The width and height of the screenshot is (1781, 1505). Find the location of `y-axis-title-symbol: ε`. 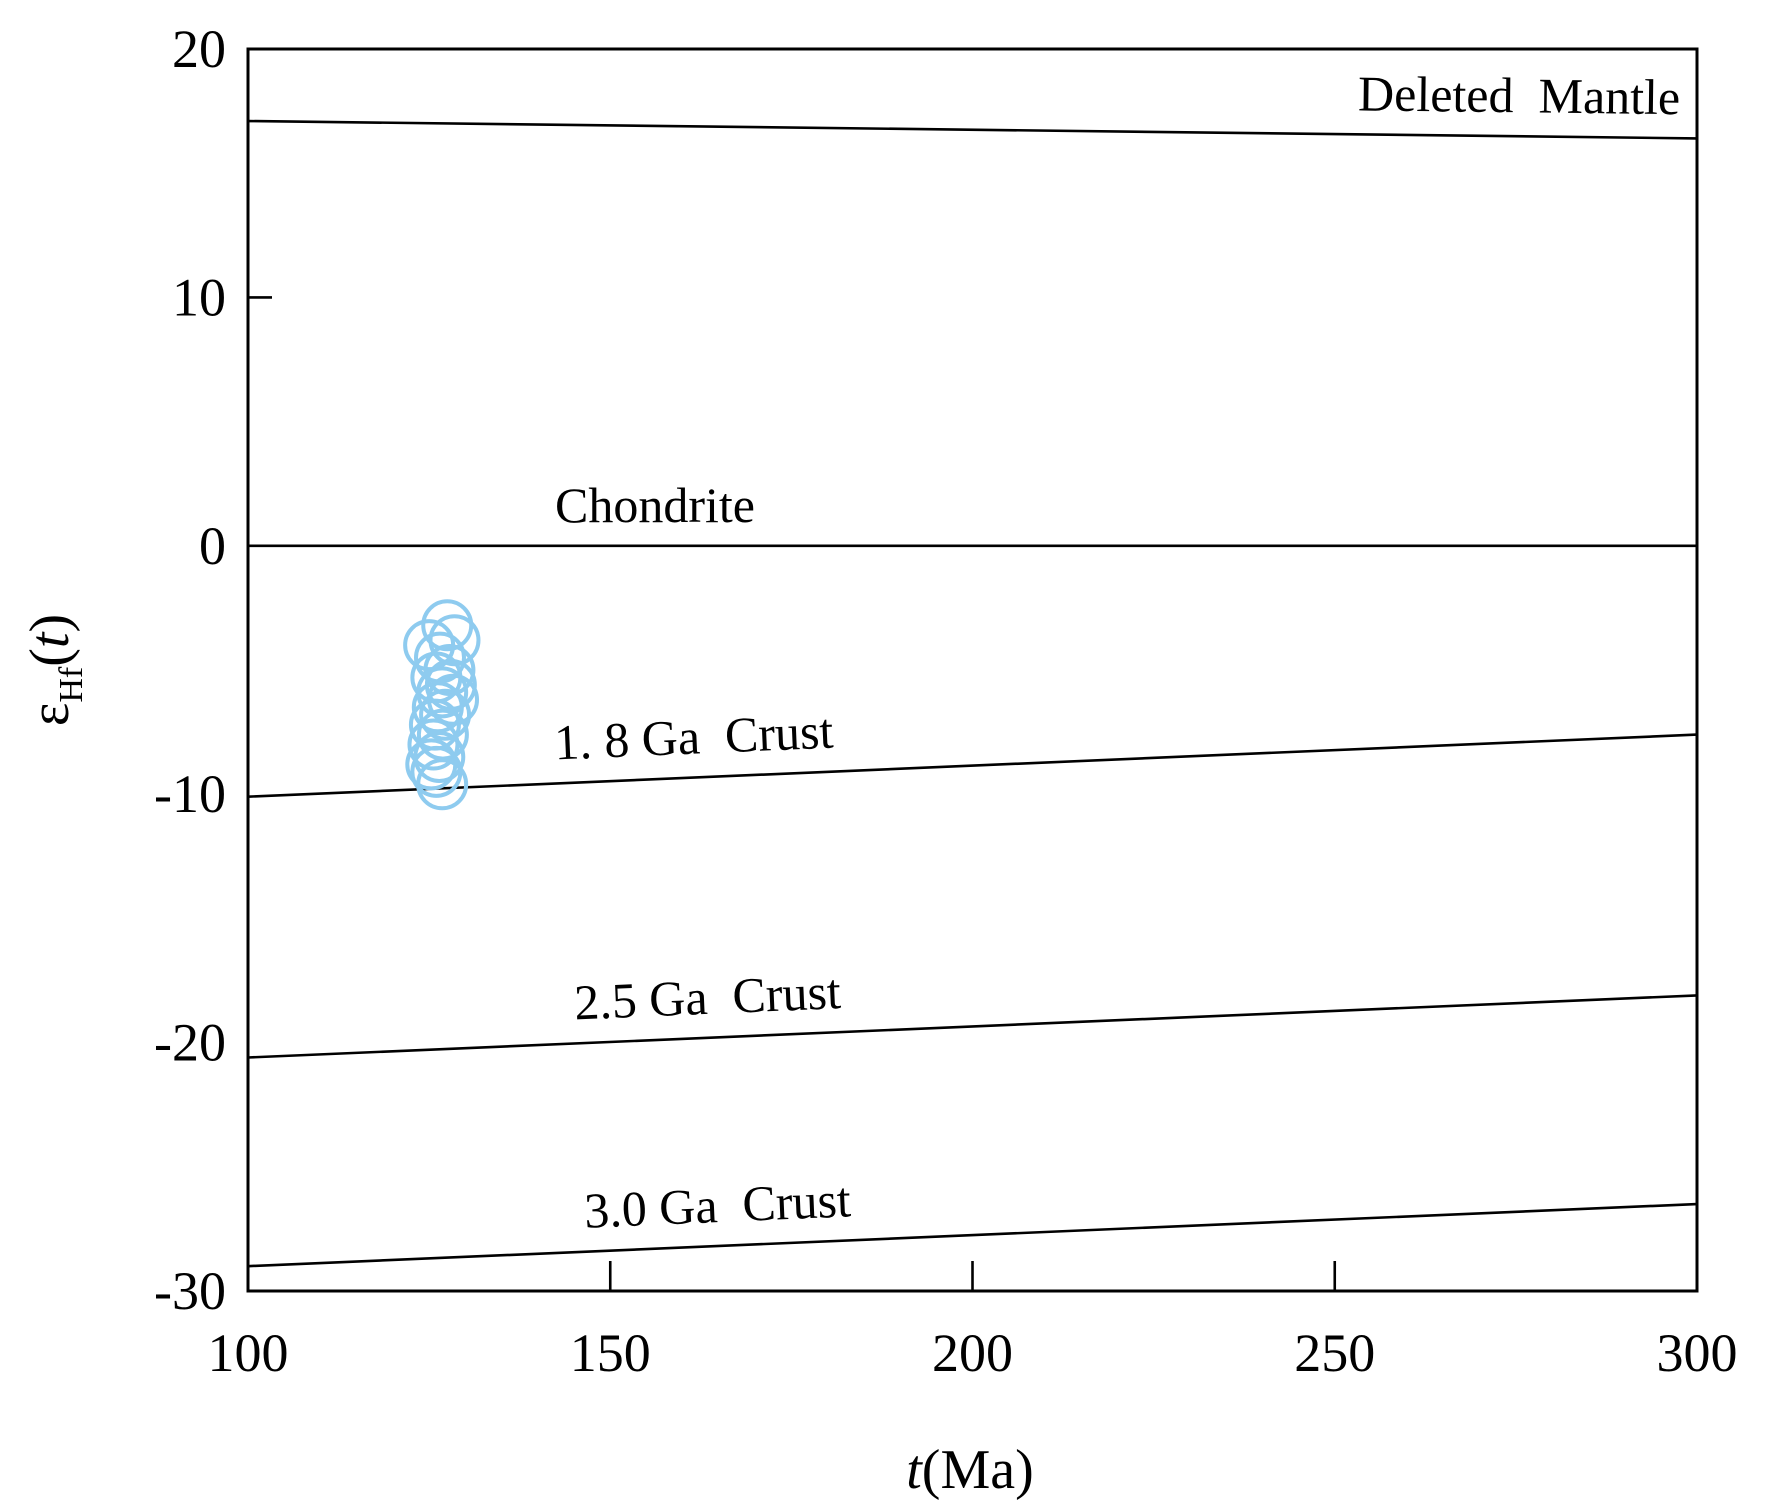

y-axis-title-symbol: ε is located at coordinates (50, 715).